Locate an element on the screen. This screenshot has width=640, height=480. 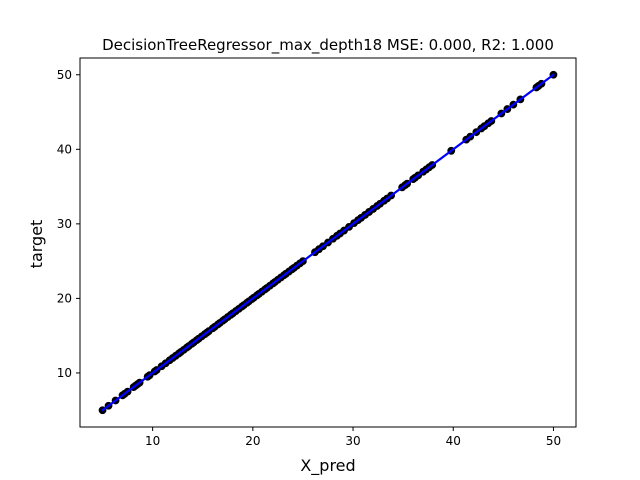
x-tick-label: 50 is located at coordinates (553, 441).